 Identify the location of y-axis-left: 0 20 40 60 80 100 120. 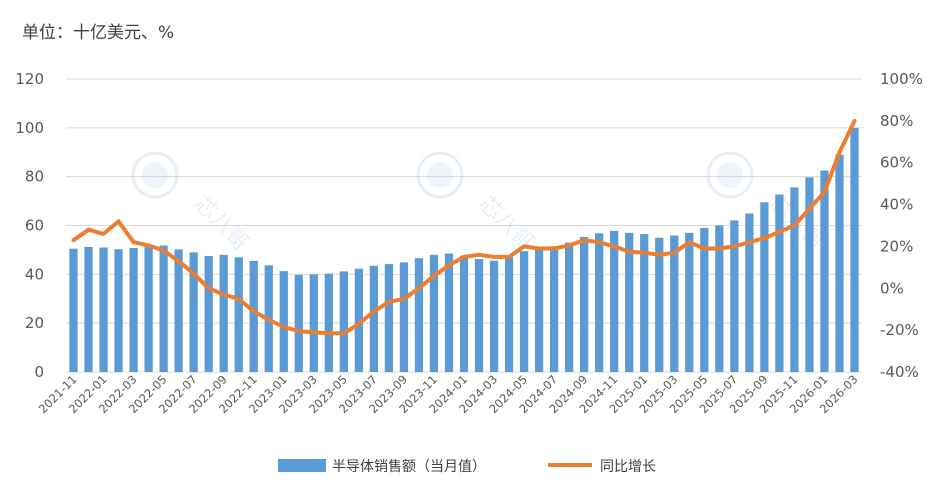
(29, 225).